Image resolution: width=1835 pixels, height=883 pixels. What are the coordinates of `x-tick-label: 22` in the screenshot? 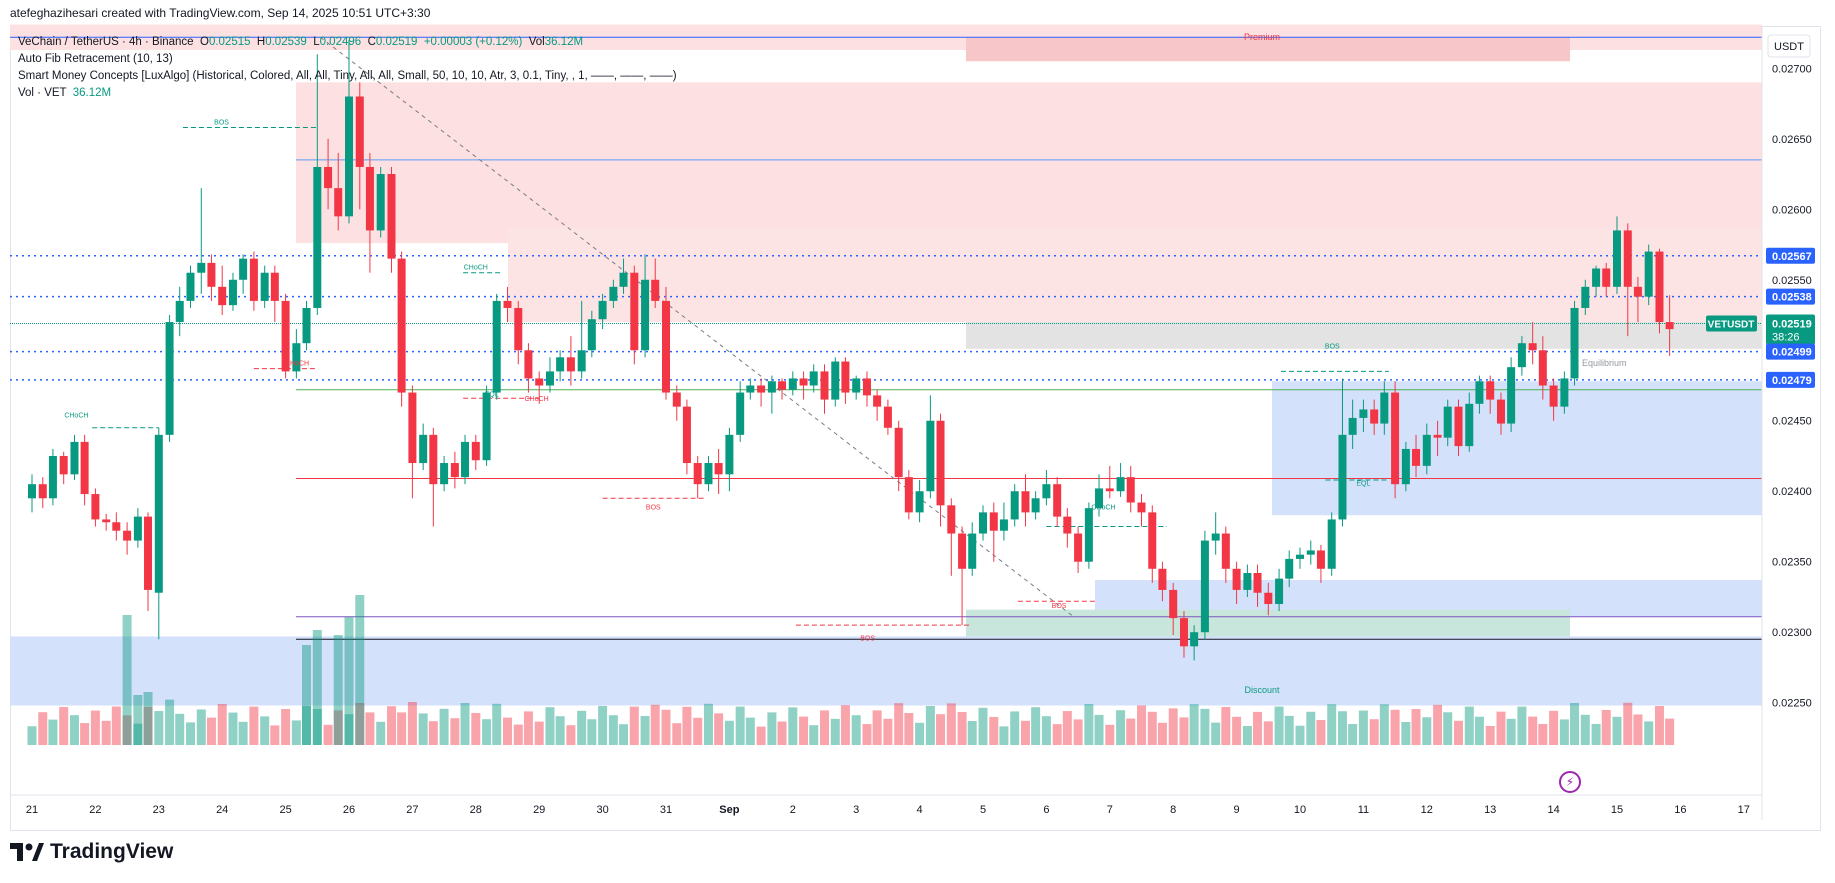 It's located at (95, 810).